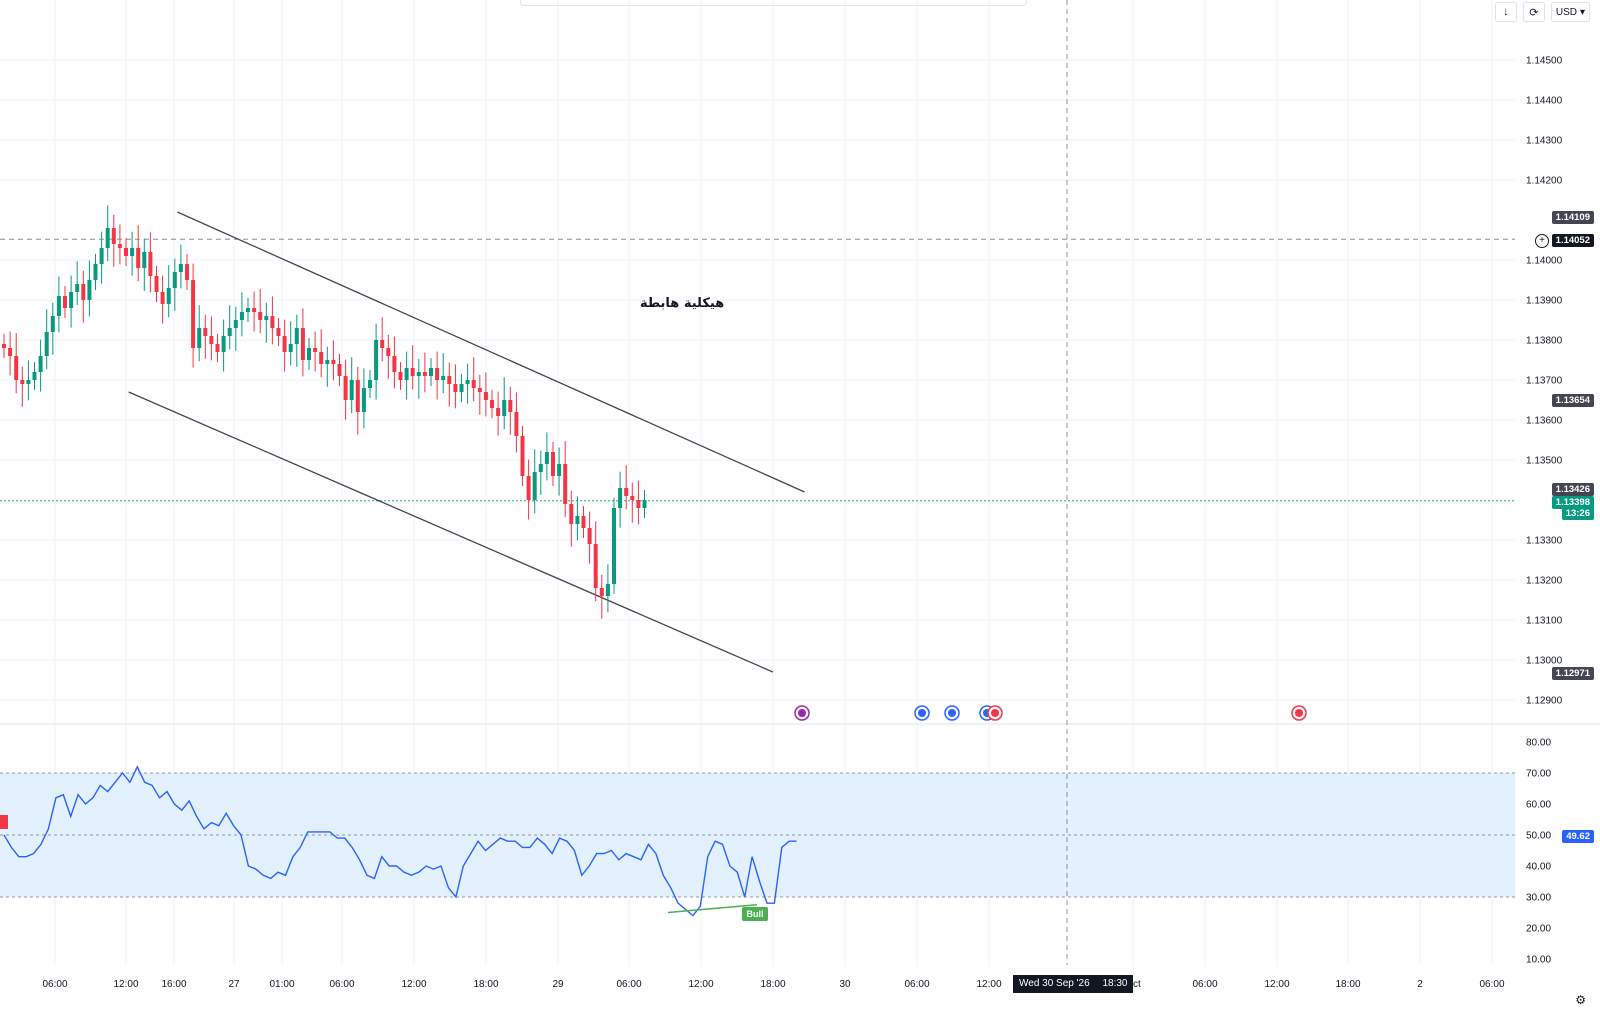 Image resolution: width=1600 pixels, height=1011 pixels. I want to click on chevron-down-icon: ▾, so click(1582, 12).